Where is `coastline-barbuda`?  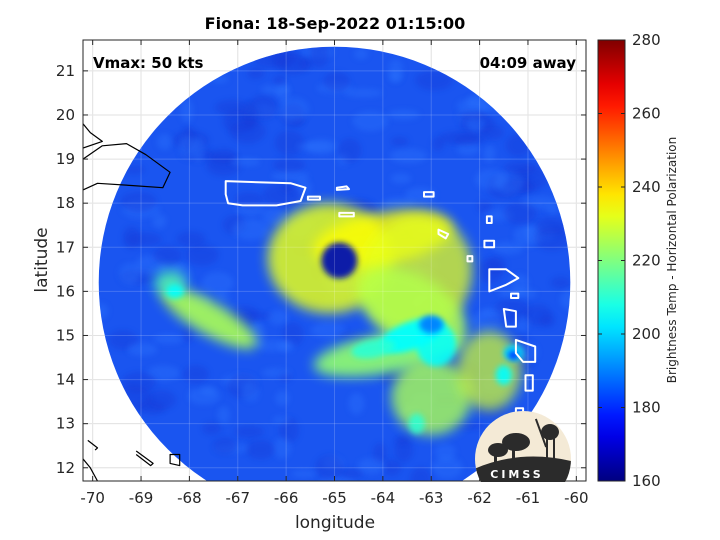
coastline-barbuda is located at coordinates (489, 219).